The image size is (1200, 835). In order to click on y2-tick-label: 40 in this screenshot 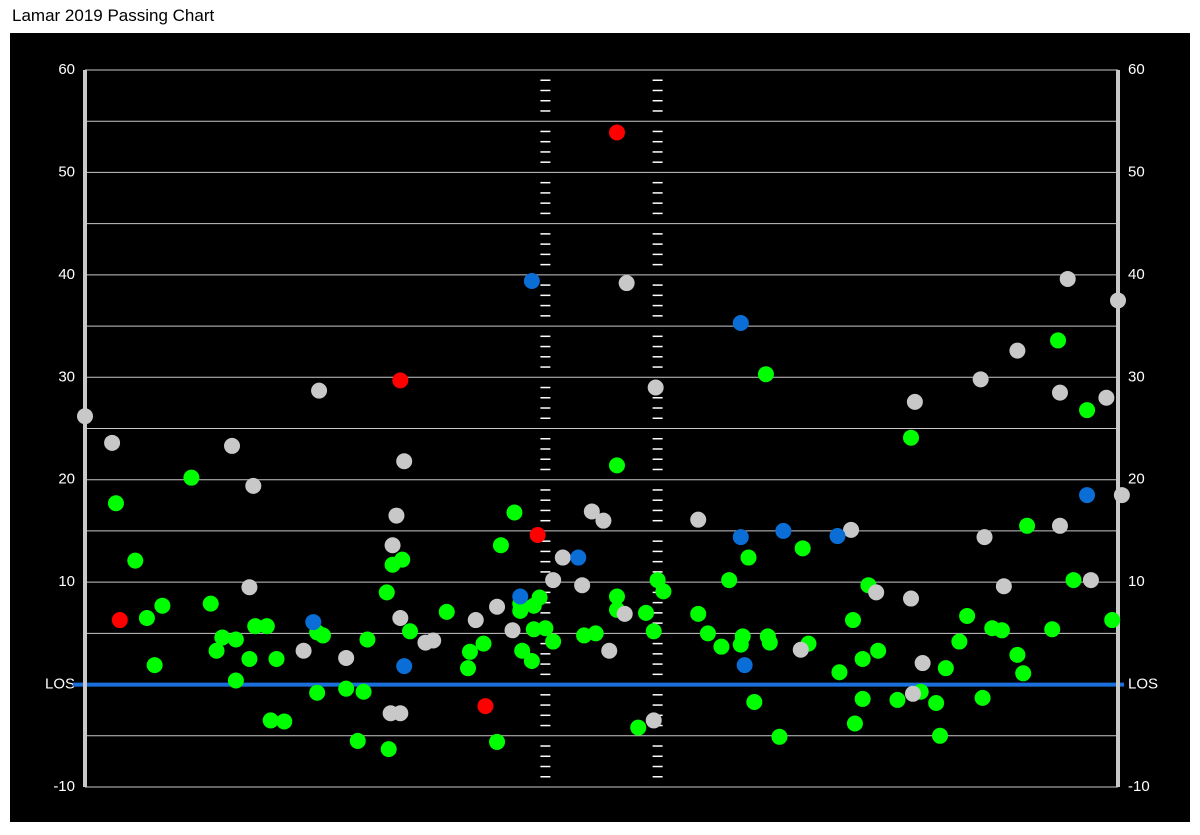, I will do `click(1136, 274)`.